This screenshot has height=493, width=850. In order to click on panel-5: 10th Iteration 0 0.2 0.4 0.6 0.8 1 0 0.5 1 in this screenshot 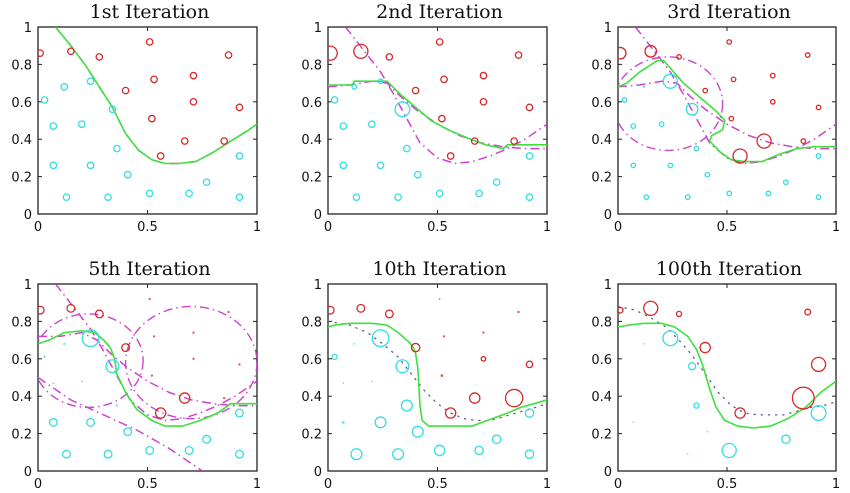, I will do `click(426, 375)`.